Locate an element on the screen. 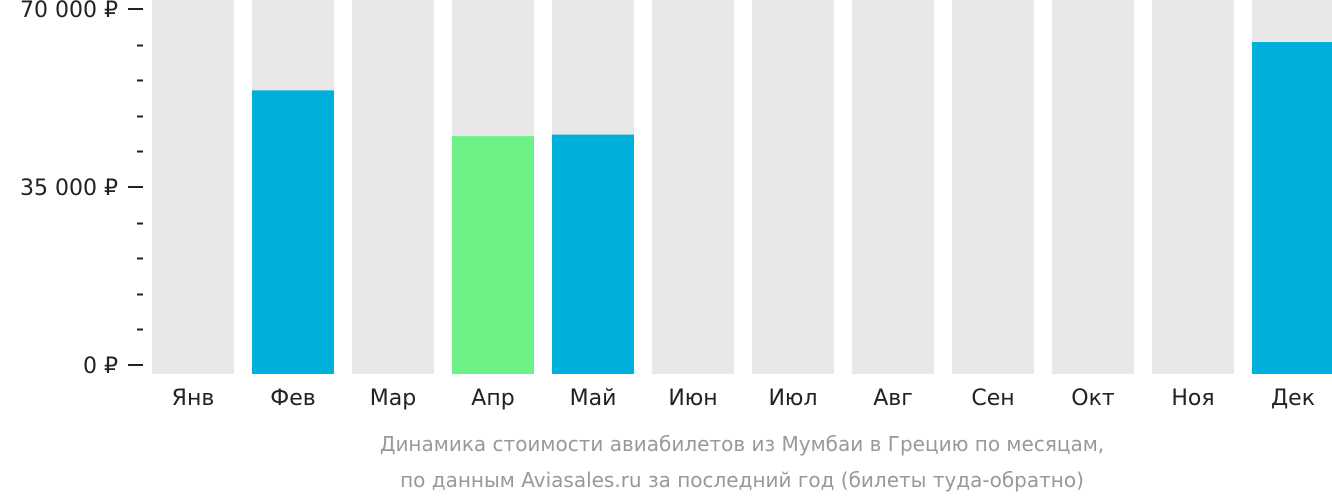  y-tick-label: 0 ₽ is located at coordinates (100, 366).